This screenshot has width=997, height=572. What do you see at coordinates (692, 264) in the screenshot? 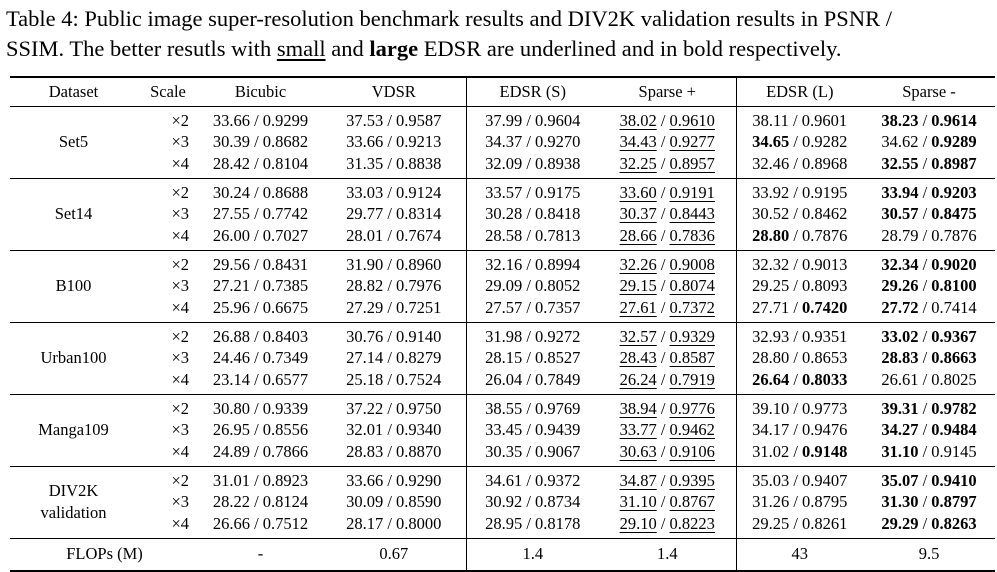
I see `ssim-value: 0.9008` at bounding box center [692, 264].